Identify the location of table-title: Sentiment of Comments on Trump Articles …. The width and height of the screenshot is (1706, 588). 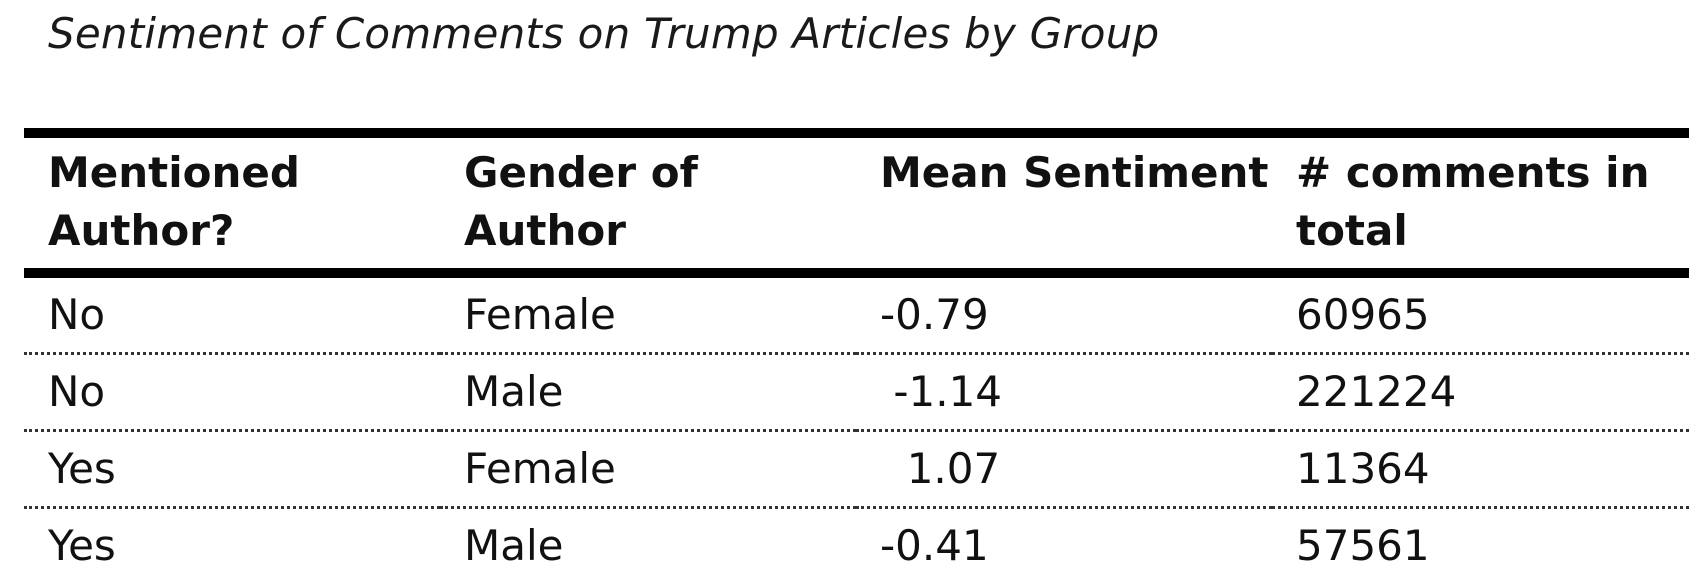
(604, 33).